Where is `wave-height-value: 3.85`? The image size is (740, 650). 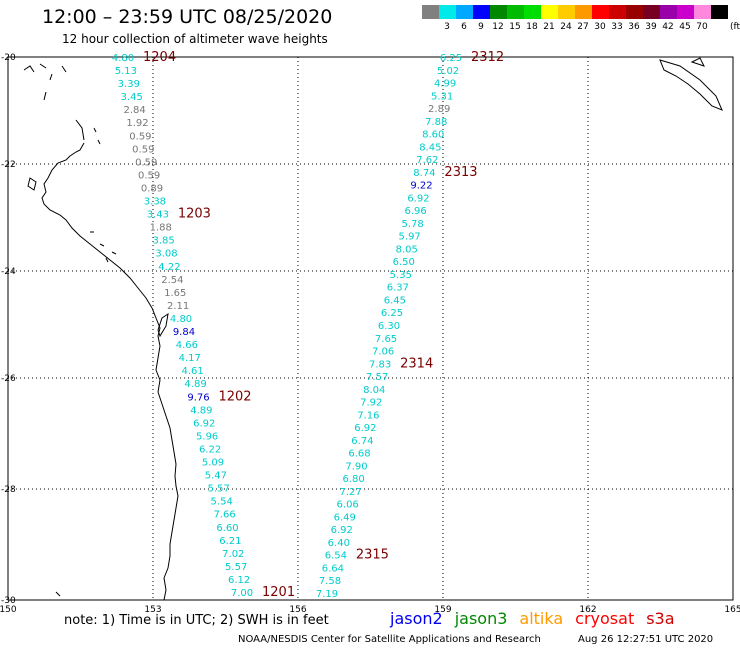 wave-height-value: 3.85 is located at coordinates (164, 241).